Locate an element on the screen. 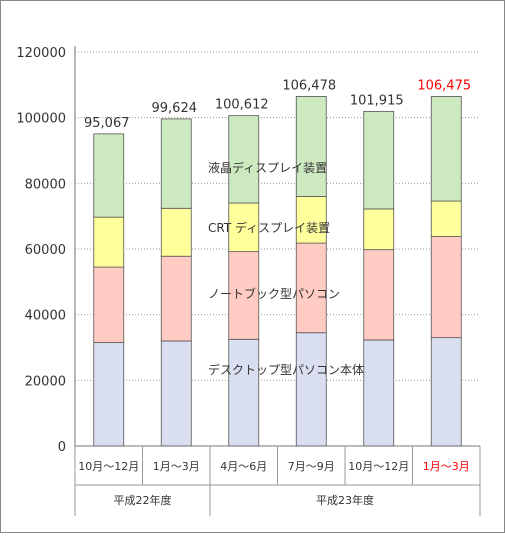  y-tick-label: 60000 is located at coordinates (45, 250).